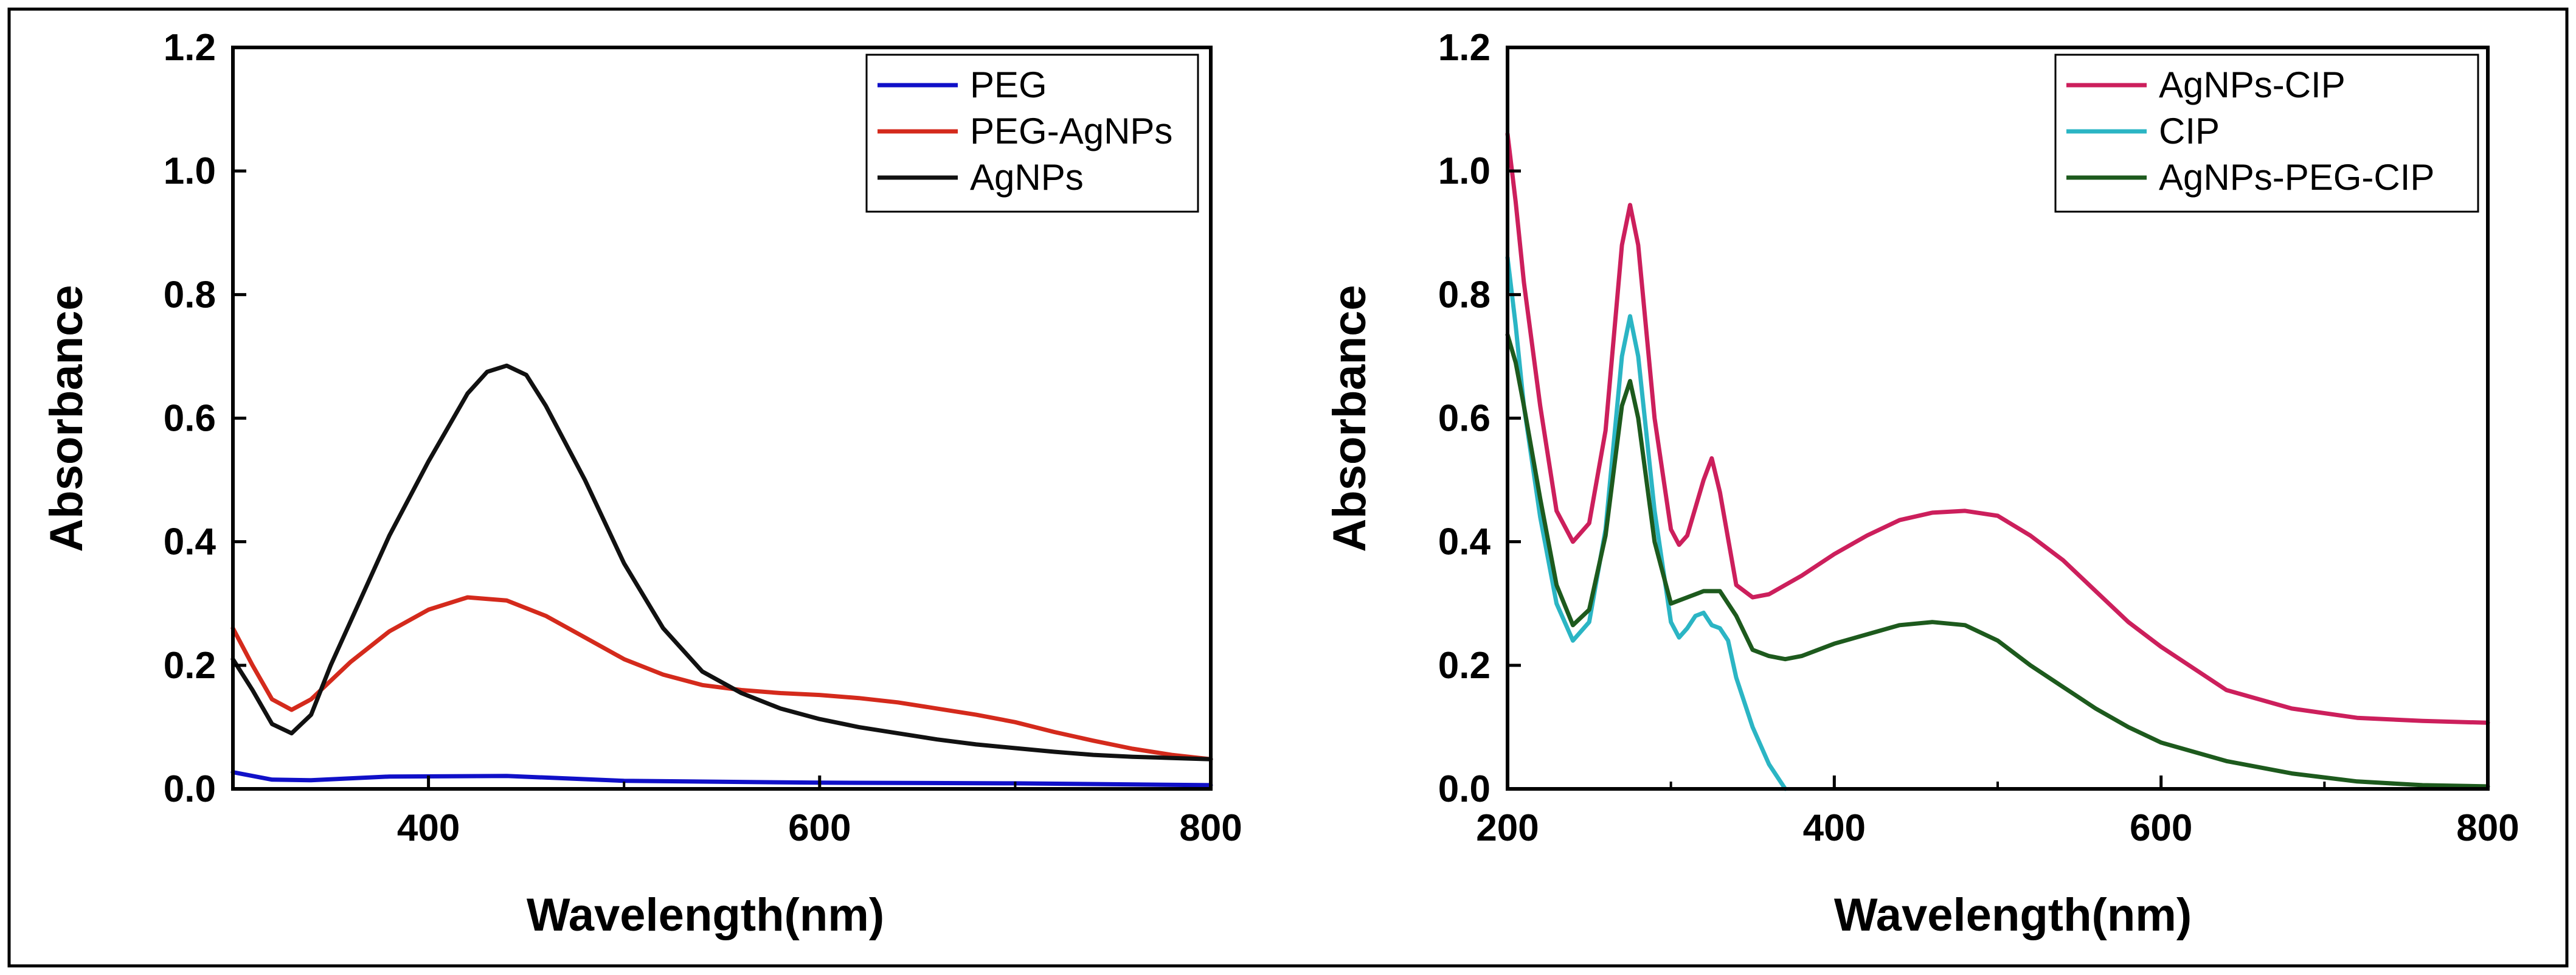 This screenshot has width=2576, height=975. Describe the element at coordinates (721, 779) in the screenshot. I see `series-line-peg` at that location.